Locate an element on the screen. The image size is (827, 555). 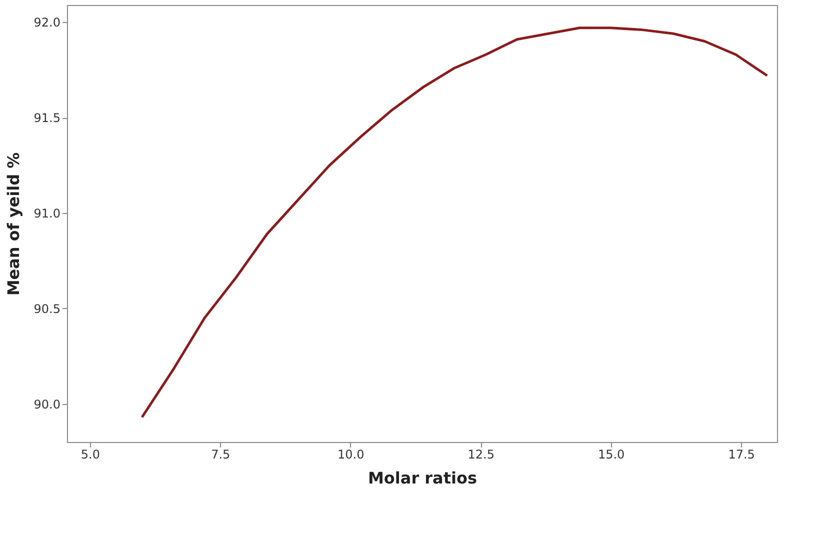
y-tick-label: 91.5 is located at coordinates (47, 118).